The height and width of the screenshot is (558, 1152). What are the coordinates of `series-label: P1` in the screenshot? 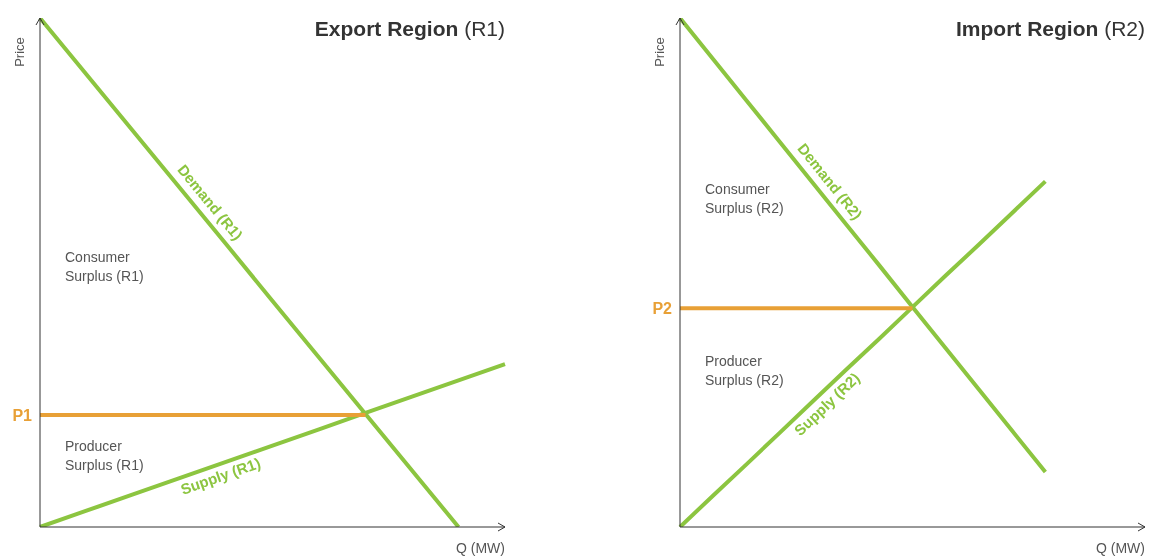 It's located at (22, 416).